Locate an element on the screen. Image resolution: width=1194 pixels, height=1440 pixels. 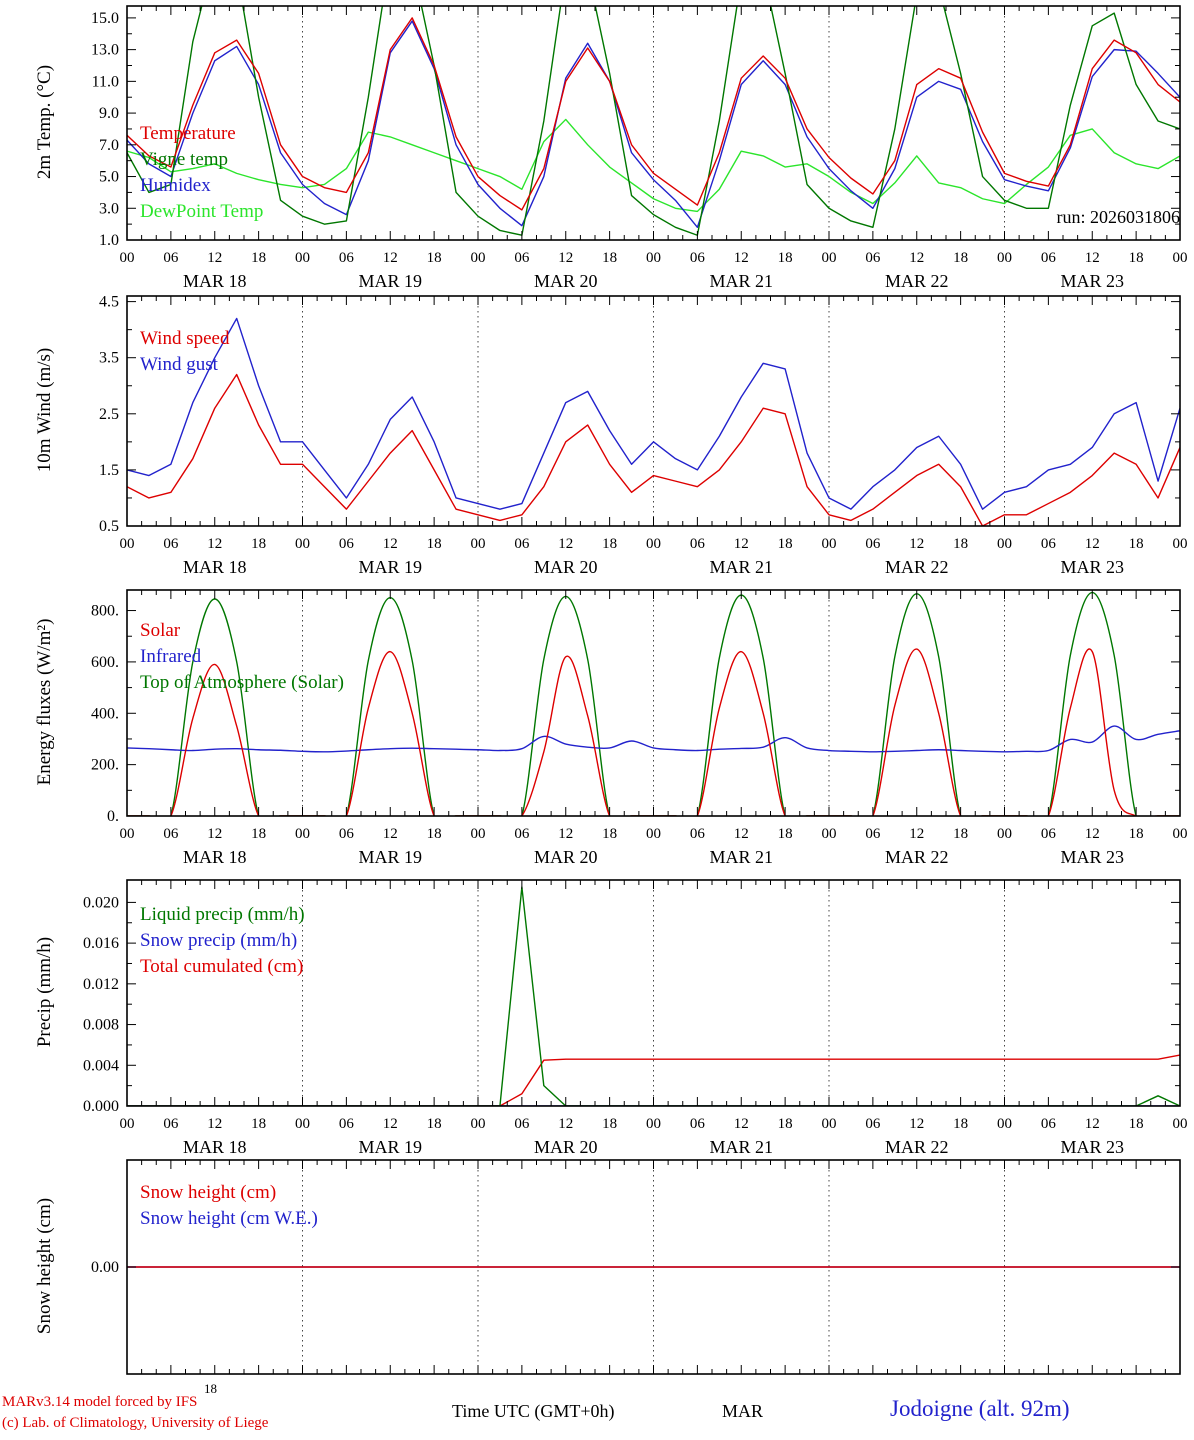
svg-text: MAR 22 is located at coordinates (917, 567).